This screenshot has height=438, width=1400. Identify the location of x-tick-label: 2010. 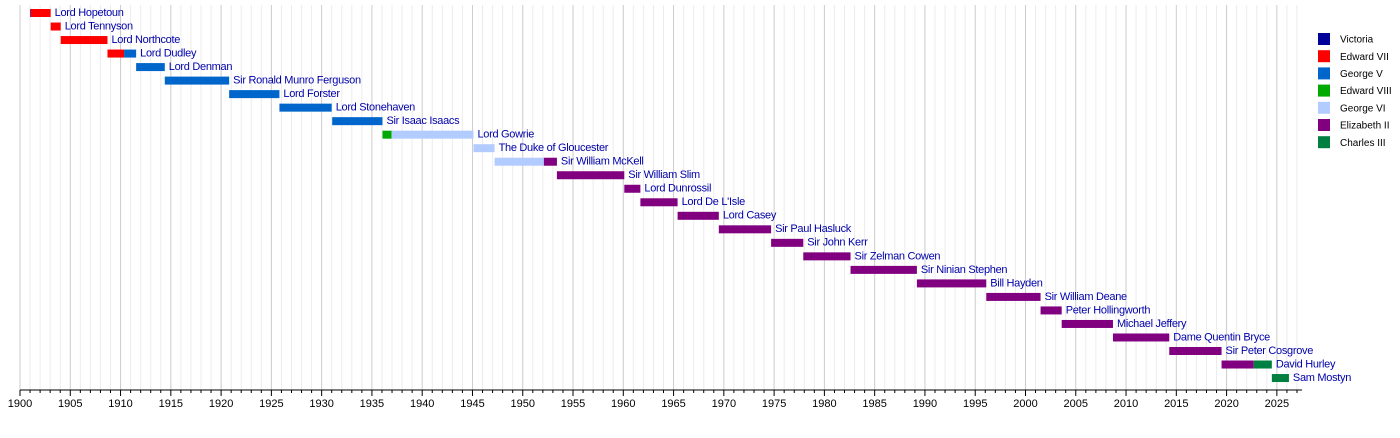
(1126, 404).